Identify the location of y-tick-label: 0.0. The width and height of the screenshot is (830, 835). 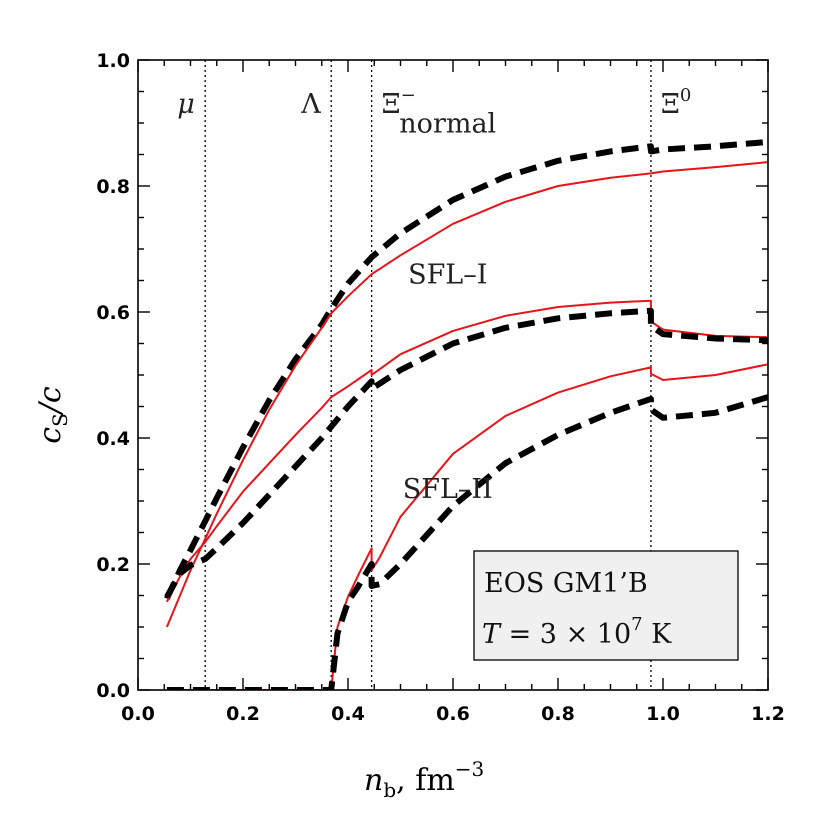
(113, 691).